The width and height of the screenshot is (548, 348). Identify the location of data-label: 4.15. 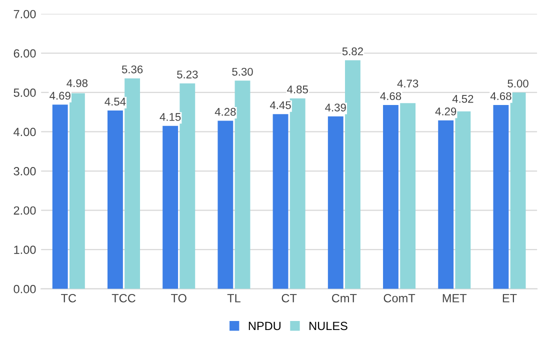
(170, 117).